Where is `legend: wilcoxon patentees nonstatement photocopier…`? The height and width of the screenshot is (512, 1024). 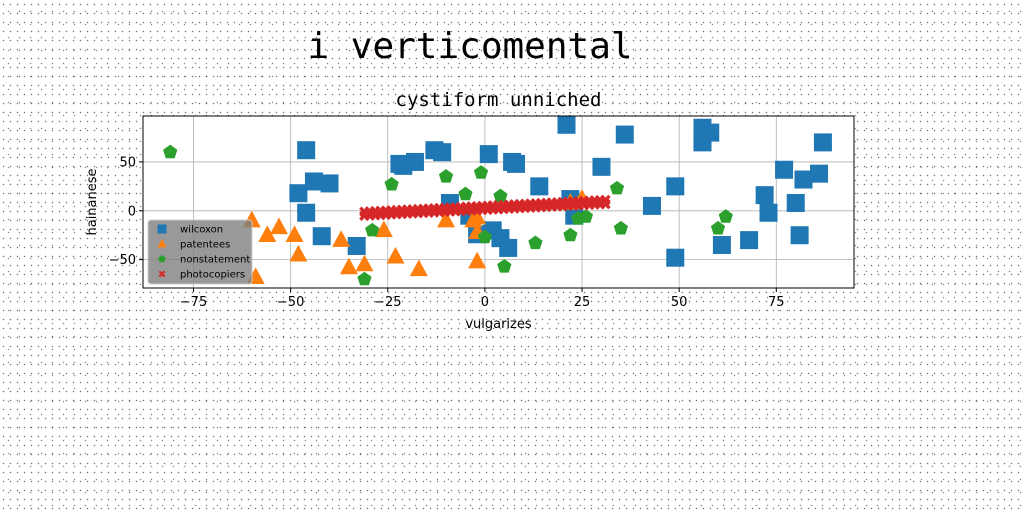
legend: wilcoxon patentees nonstatement photocopier… is located at coordinates (200, 252).